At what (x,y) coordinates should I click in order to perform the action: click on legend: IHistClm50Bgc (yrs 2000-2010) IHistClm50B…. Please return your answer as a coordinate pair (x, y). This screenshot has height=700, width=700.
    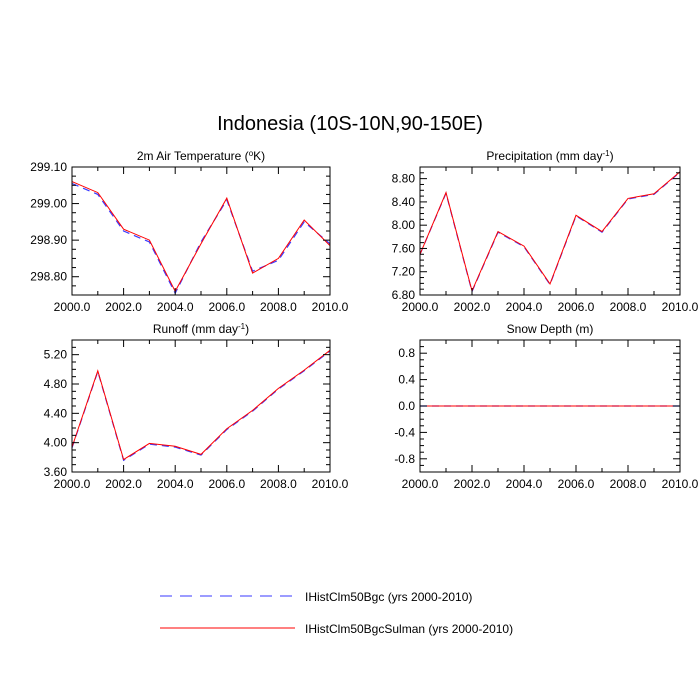
    Looking at the image, I should click on (336, 613).